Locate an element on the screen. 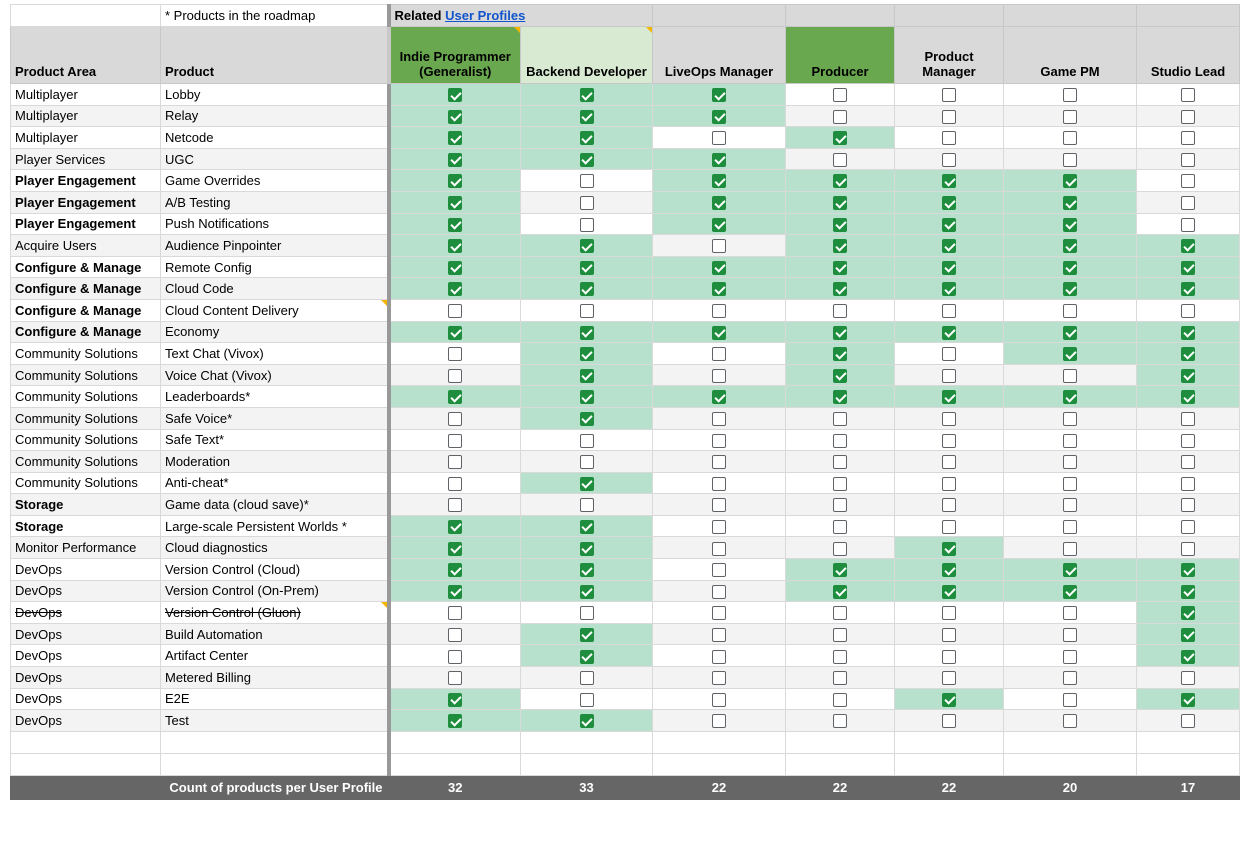 The height and width of the screenshot is (849, 1247). product-area-cell: Community Solutions is located at coordinates (85, 375).